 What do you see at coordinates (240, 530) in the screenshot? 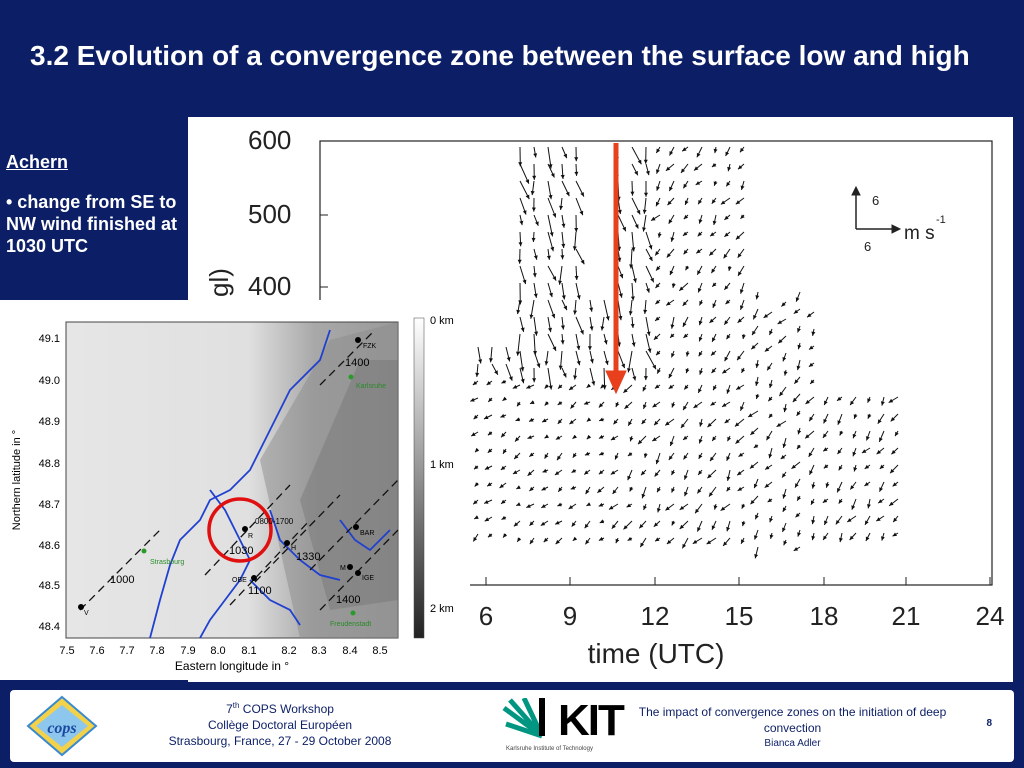
I see `highlight-circle` at bounding box center [240, 530].